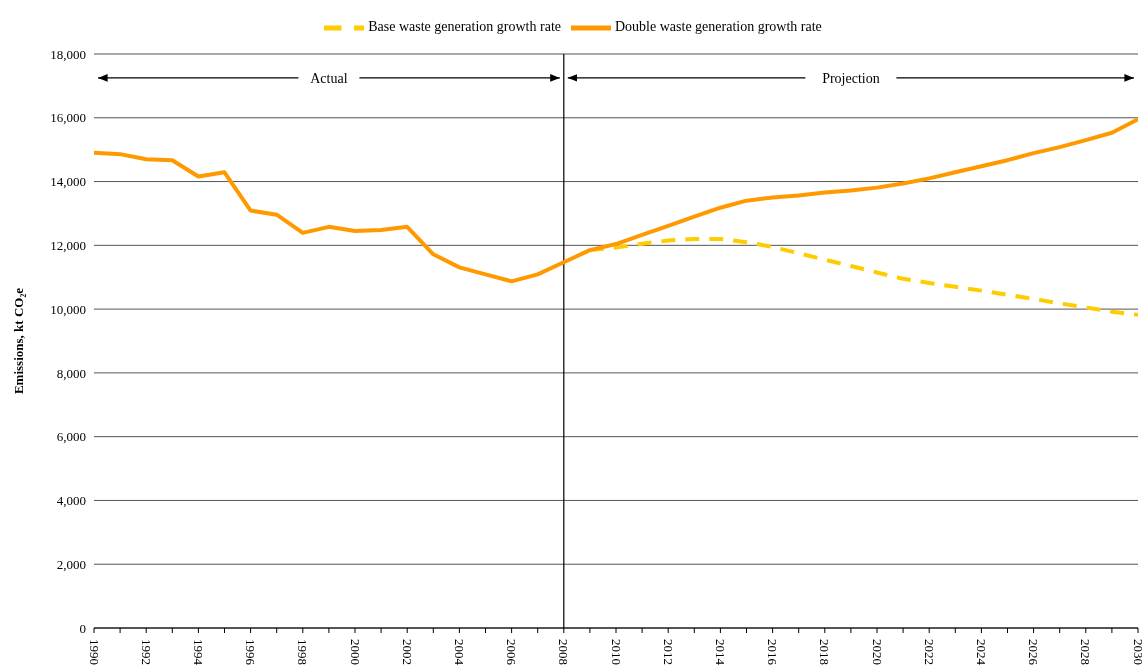  What do you see at coordinates (94, 652) in the screenshot?
I see `x-tick-label: 1990` at bounding box center [94, 652].